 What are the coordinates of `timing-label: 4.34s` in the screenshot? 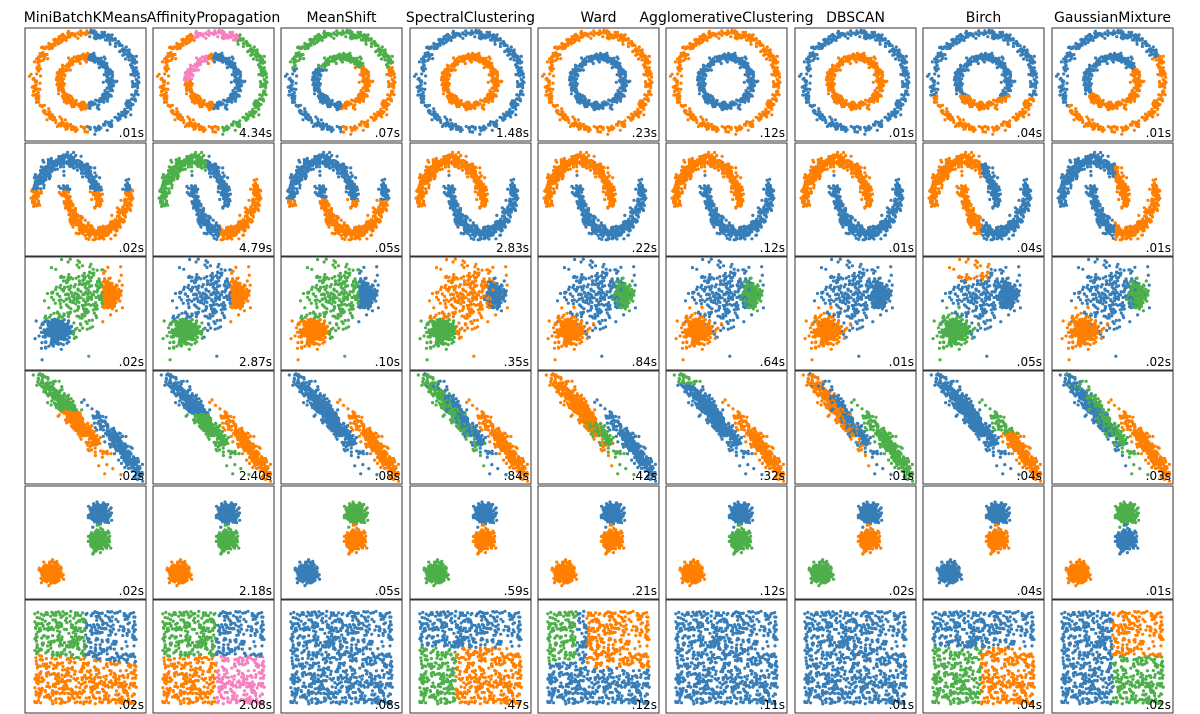 It's located at (255, 133).